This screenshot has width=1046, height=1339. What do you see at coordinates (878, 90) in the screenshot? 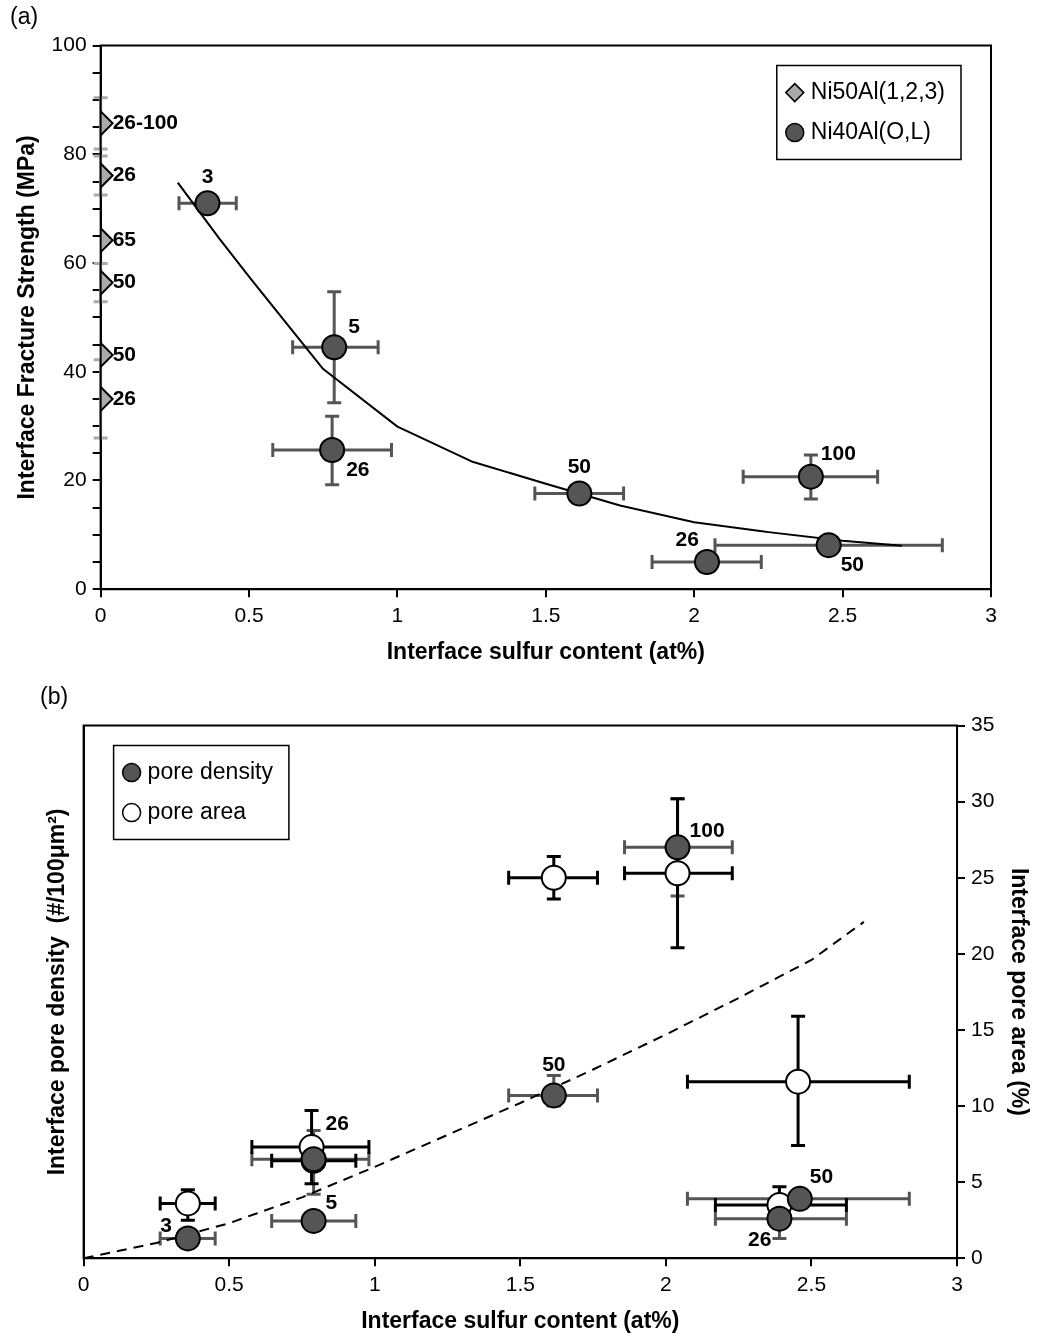
I see `legend-label: Ni50Al(1,2,3)` at bounding box center [878, 90].